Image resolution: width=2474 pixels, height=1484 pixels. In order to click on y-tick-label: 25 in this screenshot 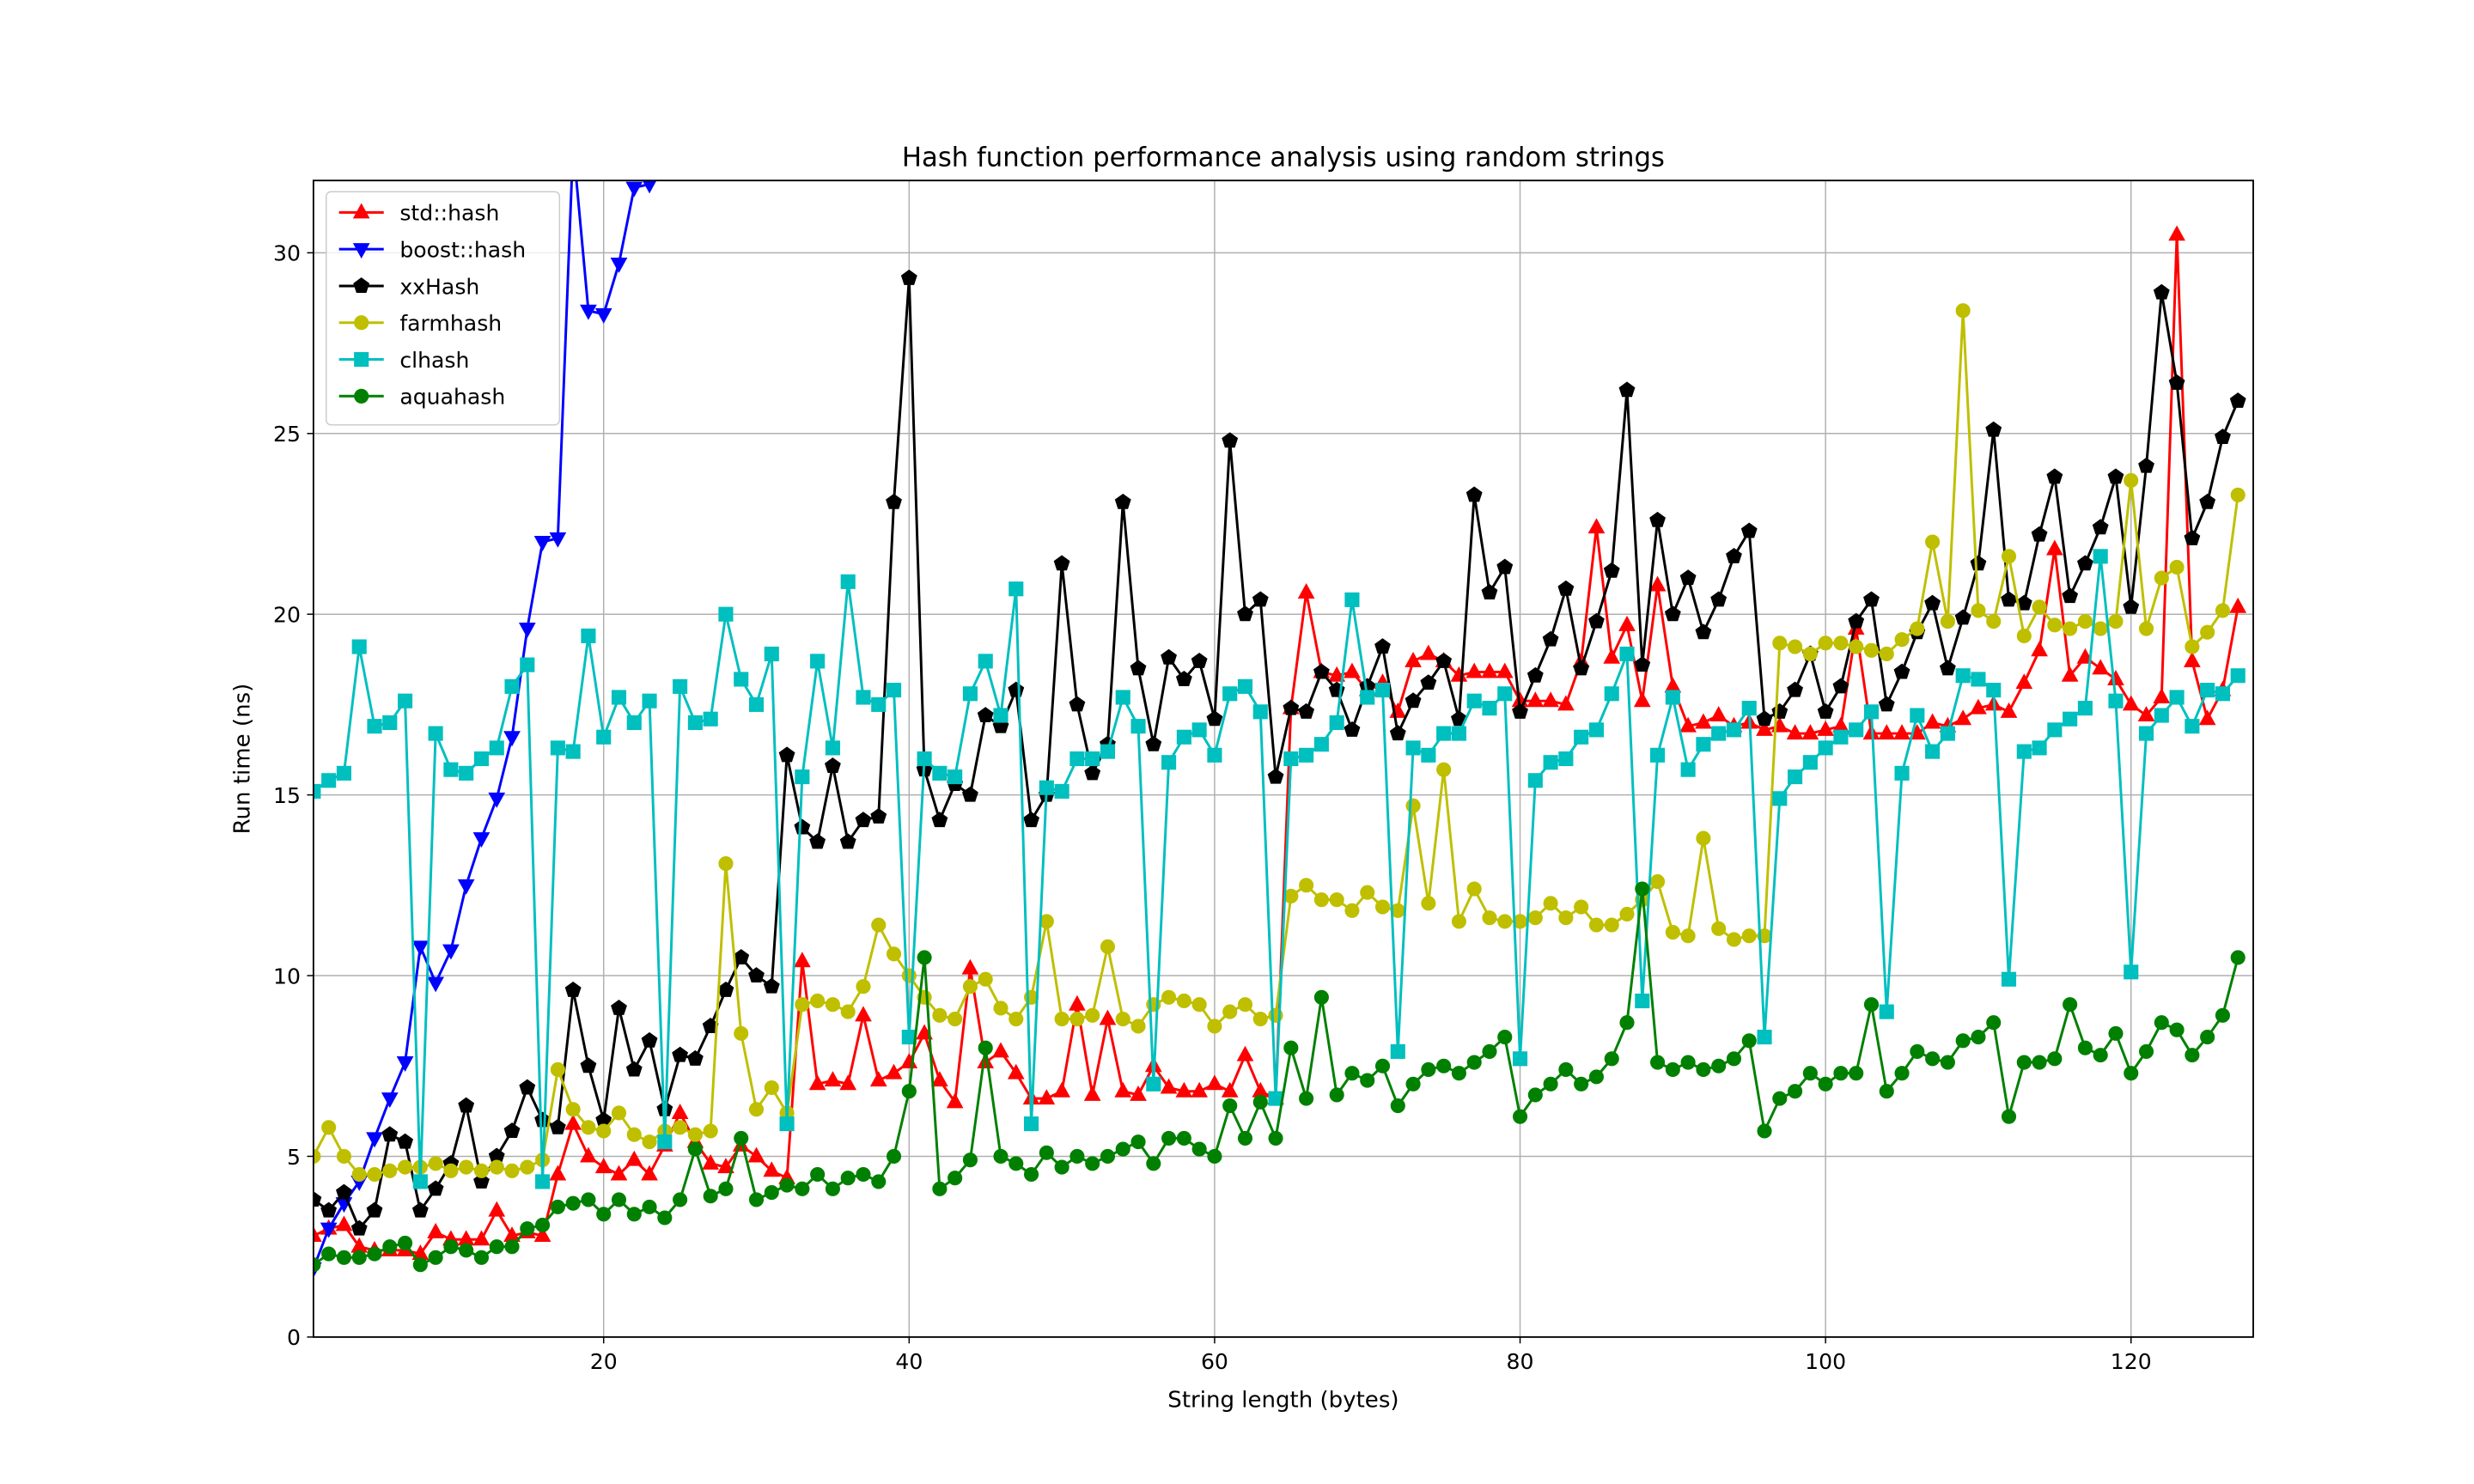, I will do `click(287, 434)`.